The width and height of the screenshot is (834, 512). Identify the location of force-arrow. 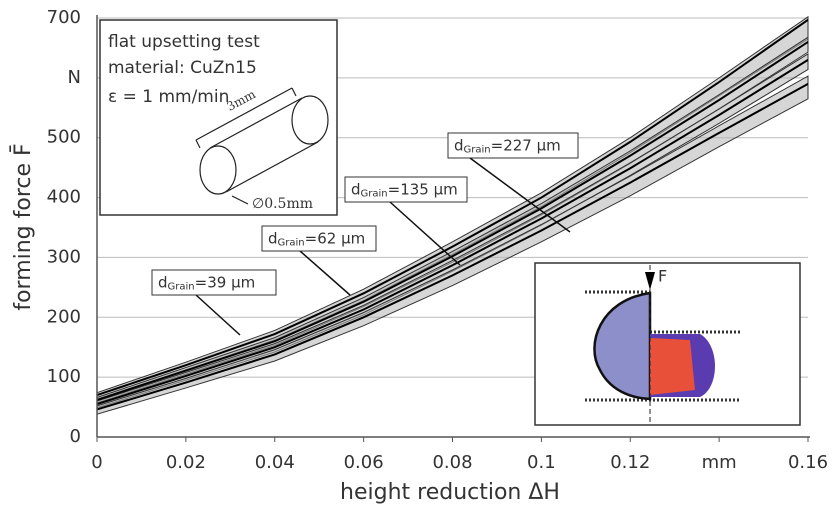
(650, 281).